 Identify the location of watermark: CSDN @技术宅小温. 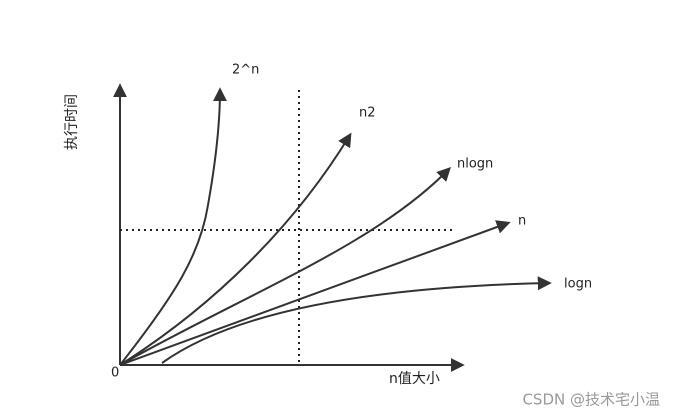
(591, 400).